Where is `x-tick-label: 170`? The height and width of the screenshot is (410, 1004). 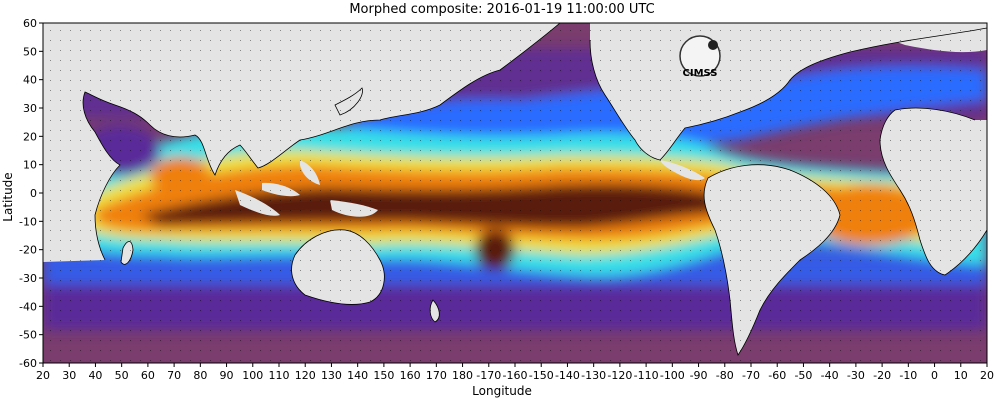
x-tick-label: 170 is located at coordinates (436, 375).